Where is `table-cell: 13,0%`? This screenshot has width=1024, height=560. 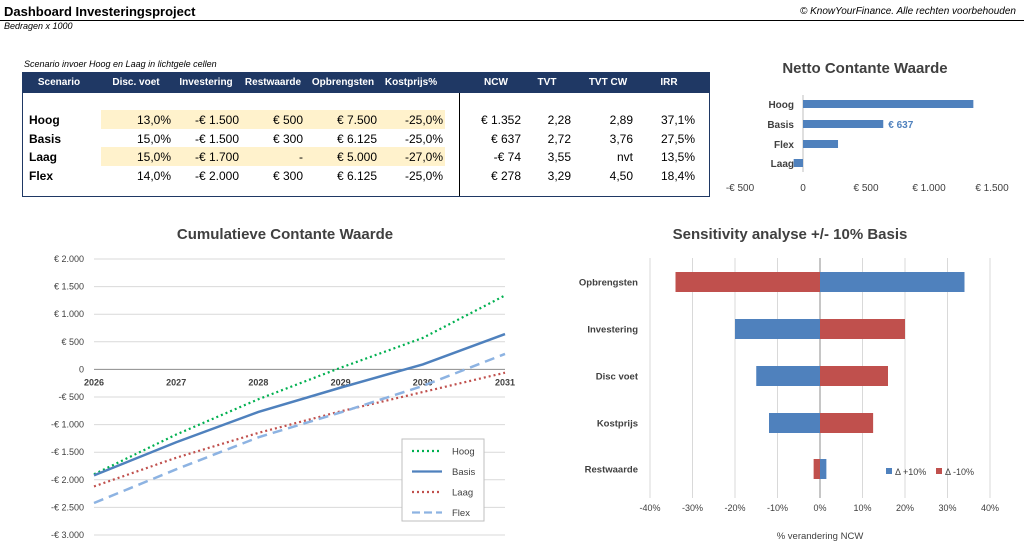
table-cell: 13,0% is located at coordinates (153, 120).